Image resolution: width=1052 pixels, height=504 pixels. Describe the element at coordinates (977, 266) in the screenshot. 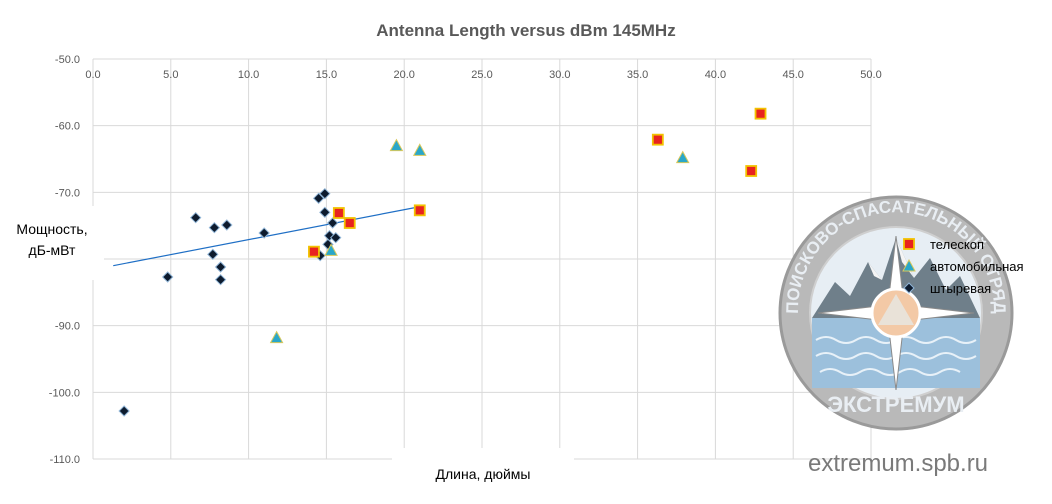

I see `legend-label: автомобильная` at that location.